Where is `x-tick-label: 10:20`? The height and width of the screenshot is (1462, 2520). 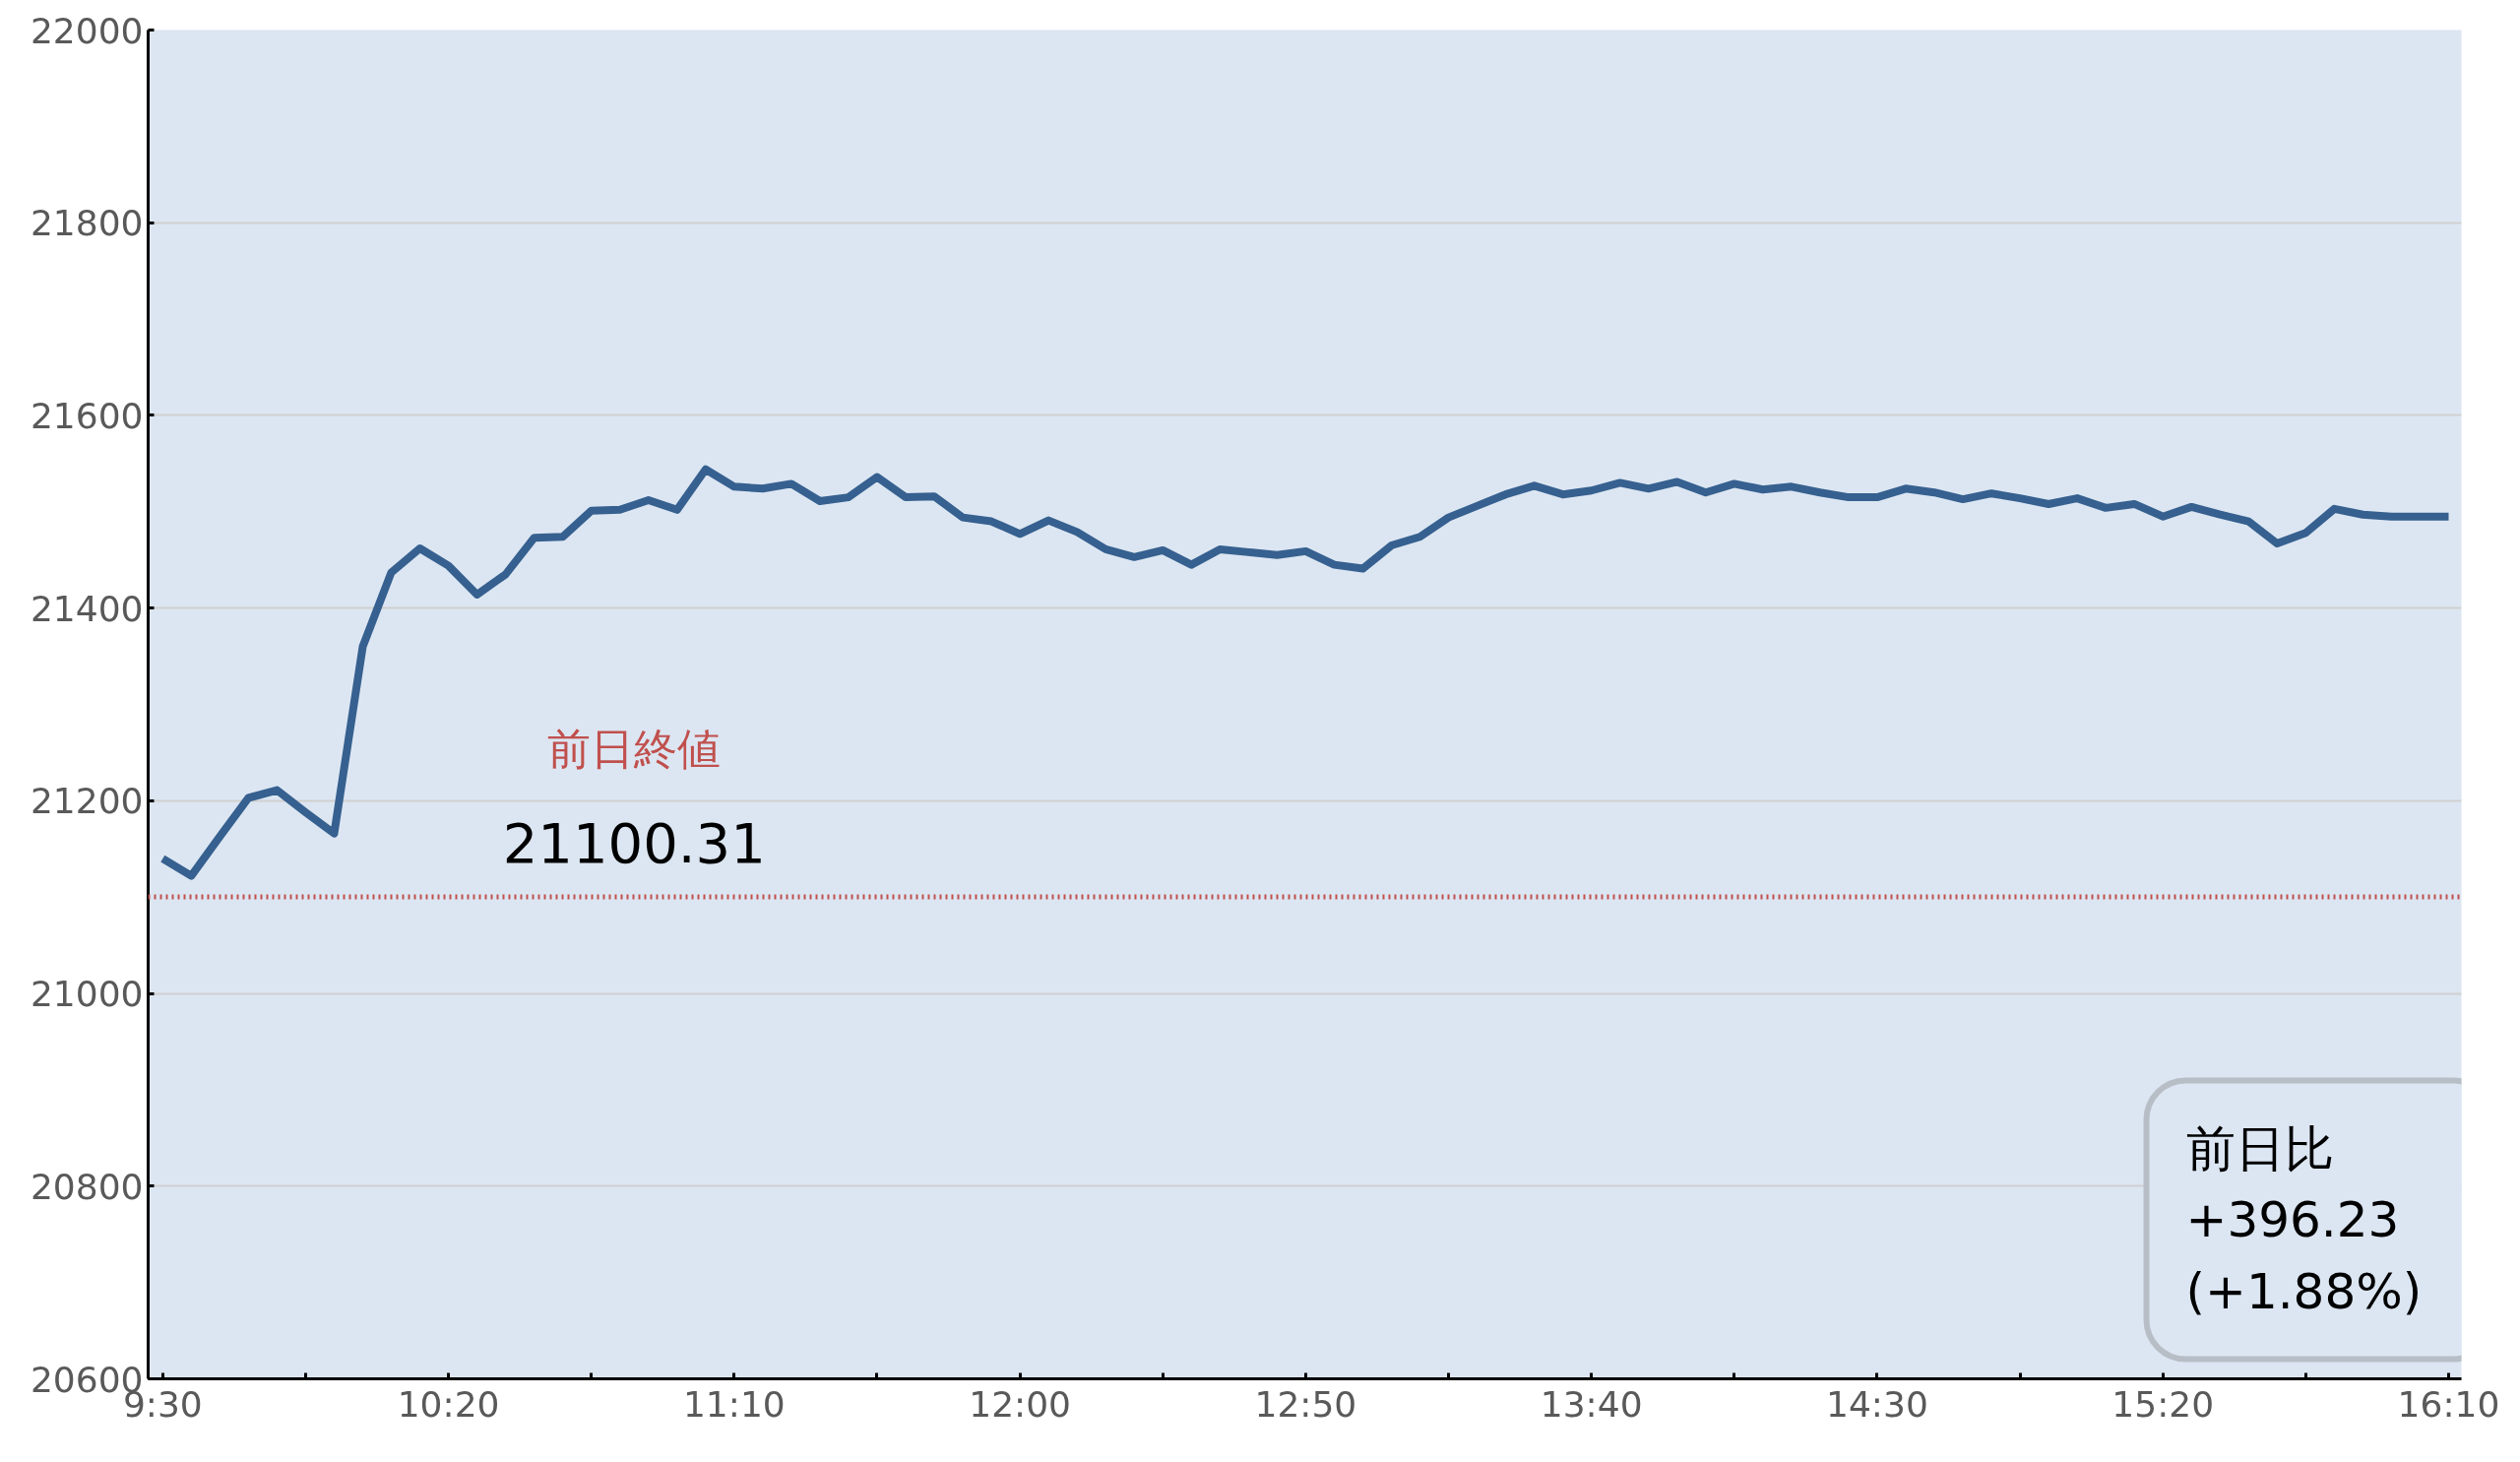
x-tick-label: 10:20 is located at coordinates (448, 1404).